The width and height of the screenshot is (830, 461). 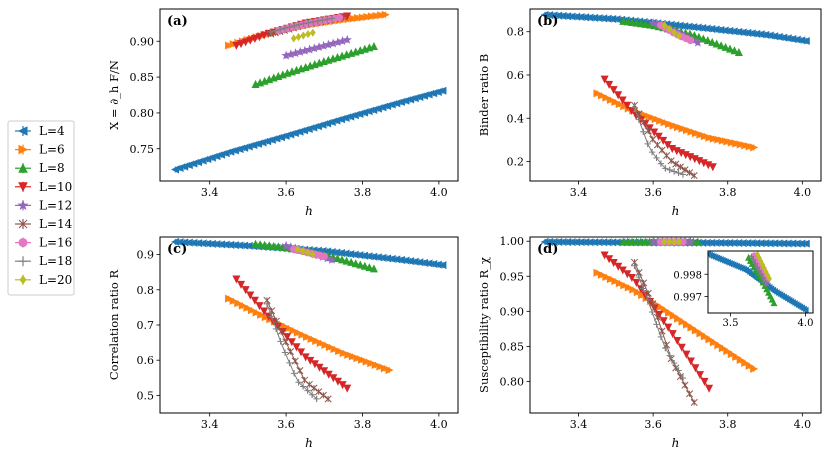 I want to click on panel-label: (b), so click(x=547, y=21).